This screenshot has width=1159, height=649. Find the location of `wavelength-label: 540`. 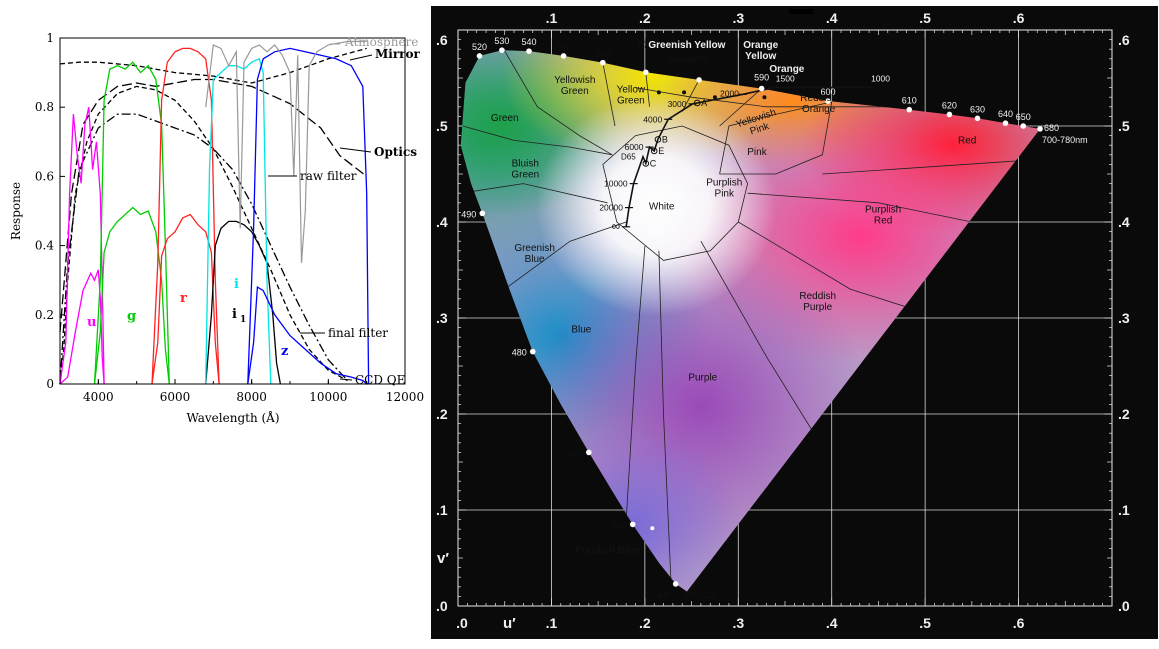

wavelength-label: 540 is located at coordinates (528, 42).